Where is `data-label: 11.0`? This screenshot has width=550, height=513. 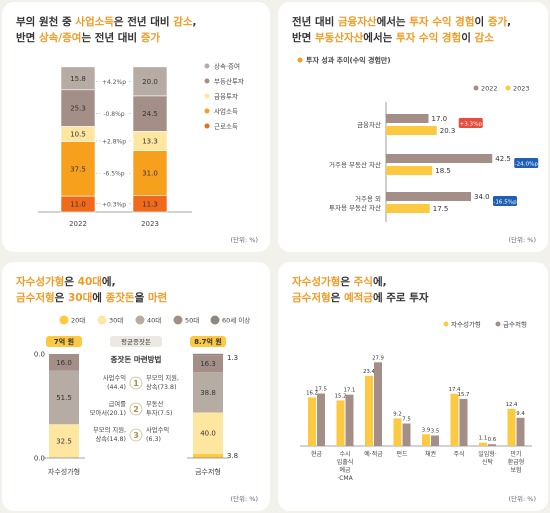 data-label: 11.0 is located at coordinates (78, 205).